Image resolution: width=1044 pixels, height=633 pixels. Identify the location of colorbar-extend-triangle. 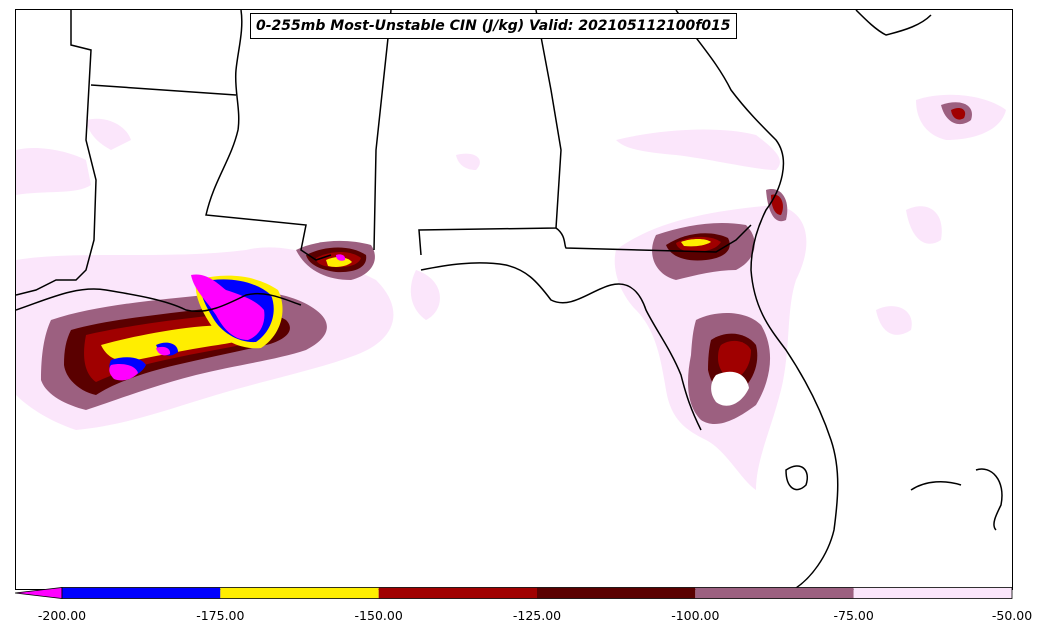
(39, 593).